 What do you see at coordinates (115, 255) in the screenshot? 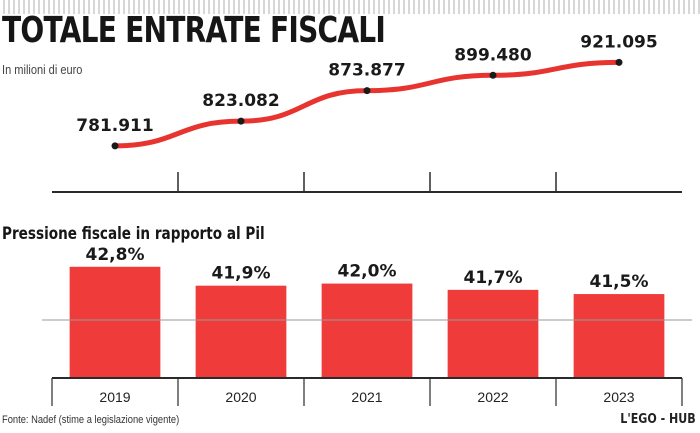
I see `bar-data-label: 42,8%` at bounding box center [115, 255].